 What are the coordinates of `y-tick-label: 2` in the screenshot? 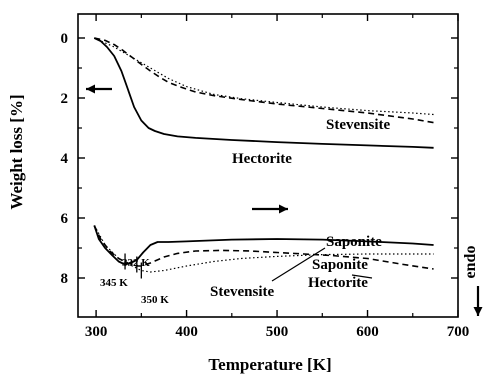 It's located at (65, 99).